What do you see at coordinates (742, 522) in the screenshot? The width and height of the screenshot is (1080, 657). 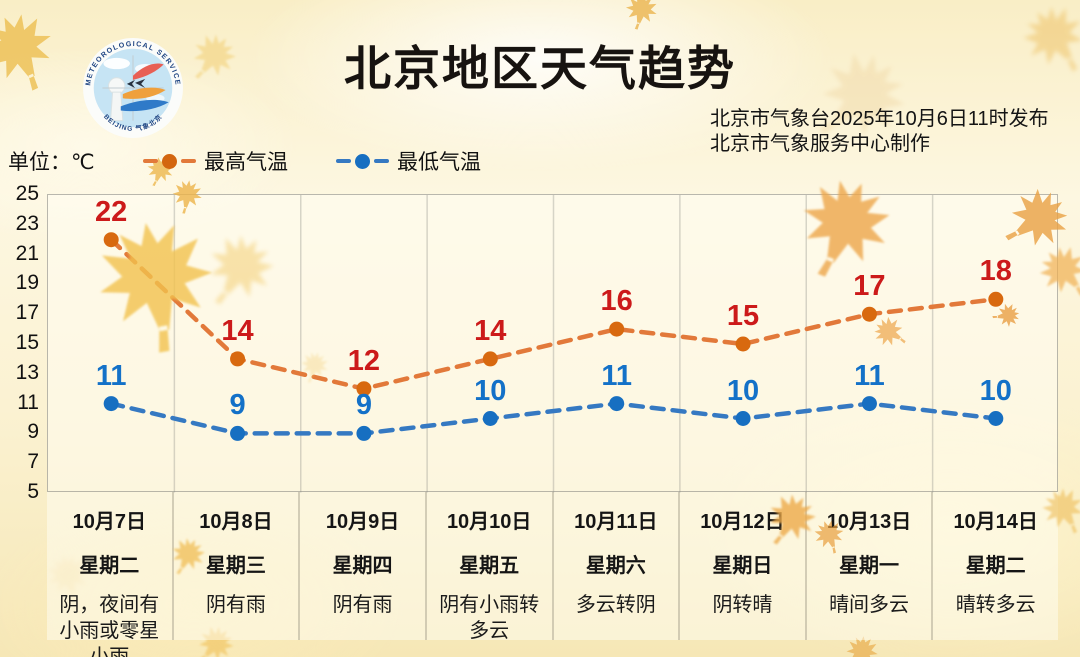 I see `date-label: 10月12日` at bounding box center [742, 522].